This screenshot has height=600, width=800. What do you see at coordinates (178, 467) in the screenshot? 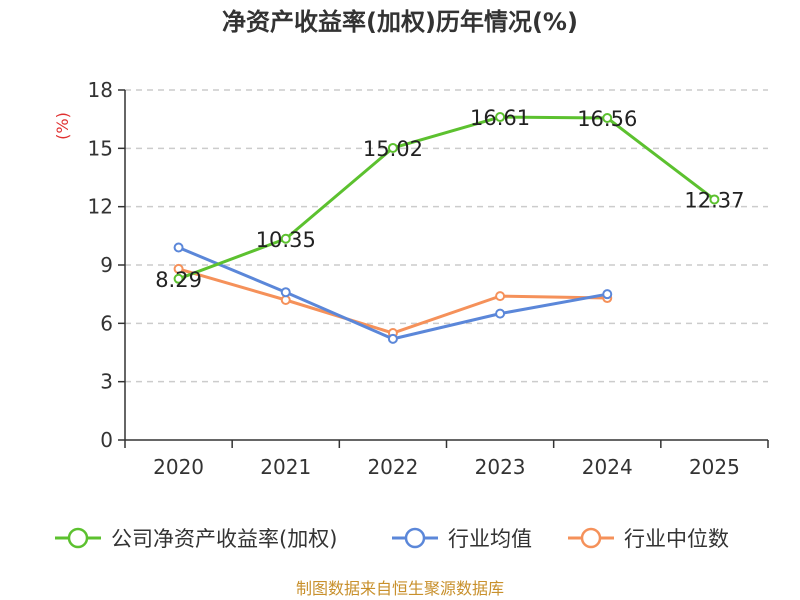
I see `x-tick-label: 2020` at bounding box center [178, 467].